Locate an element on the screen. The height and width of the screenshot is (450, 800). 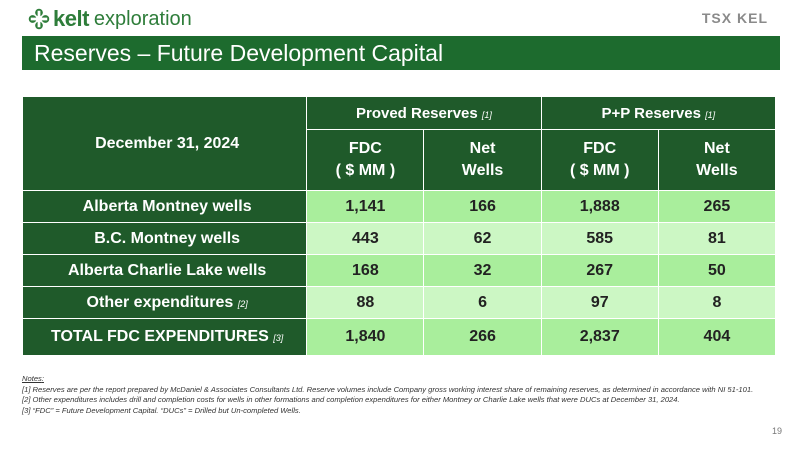
row-label: B.C. Montney wells is located at coordinates (164, 238).